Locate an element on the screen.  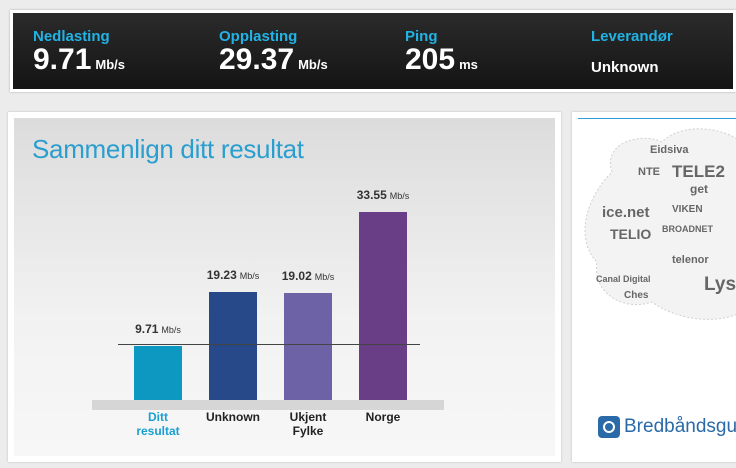
category-label: Ukjent Fylke is located at coordinates (308, 424).